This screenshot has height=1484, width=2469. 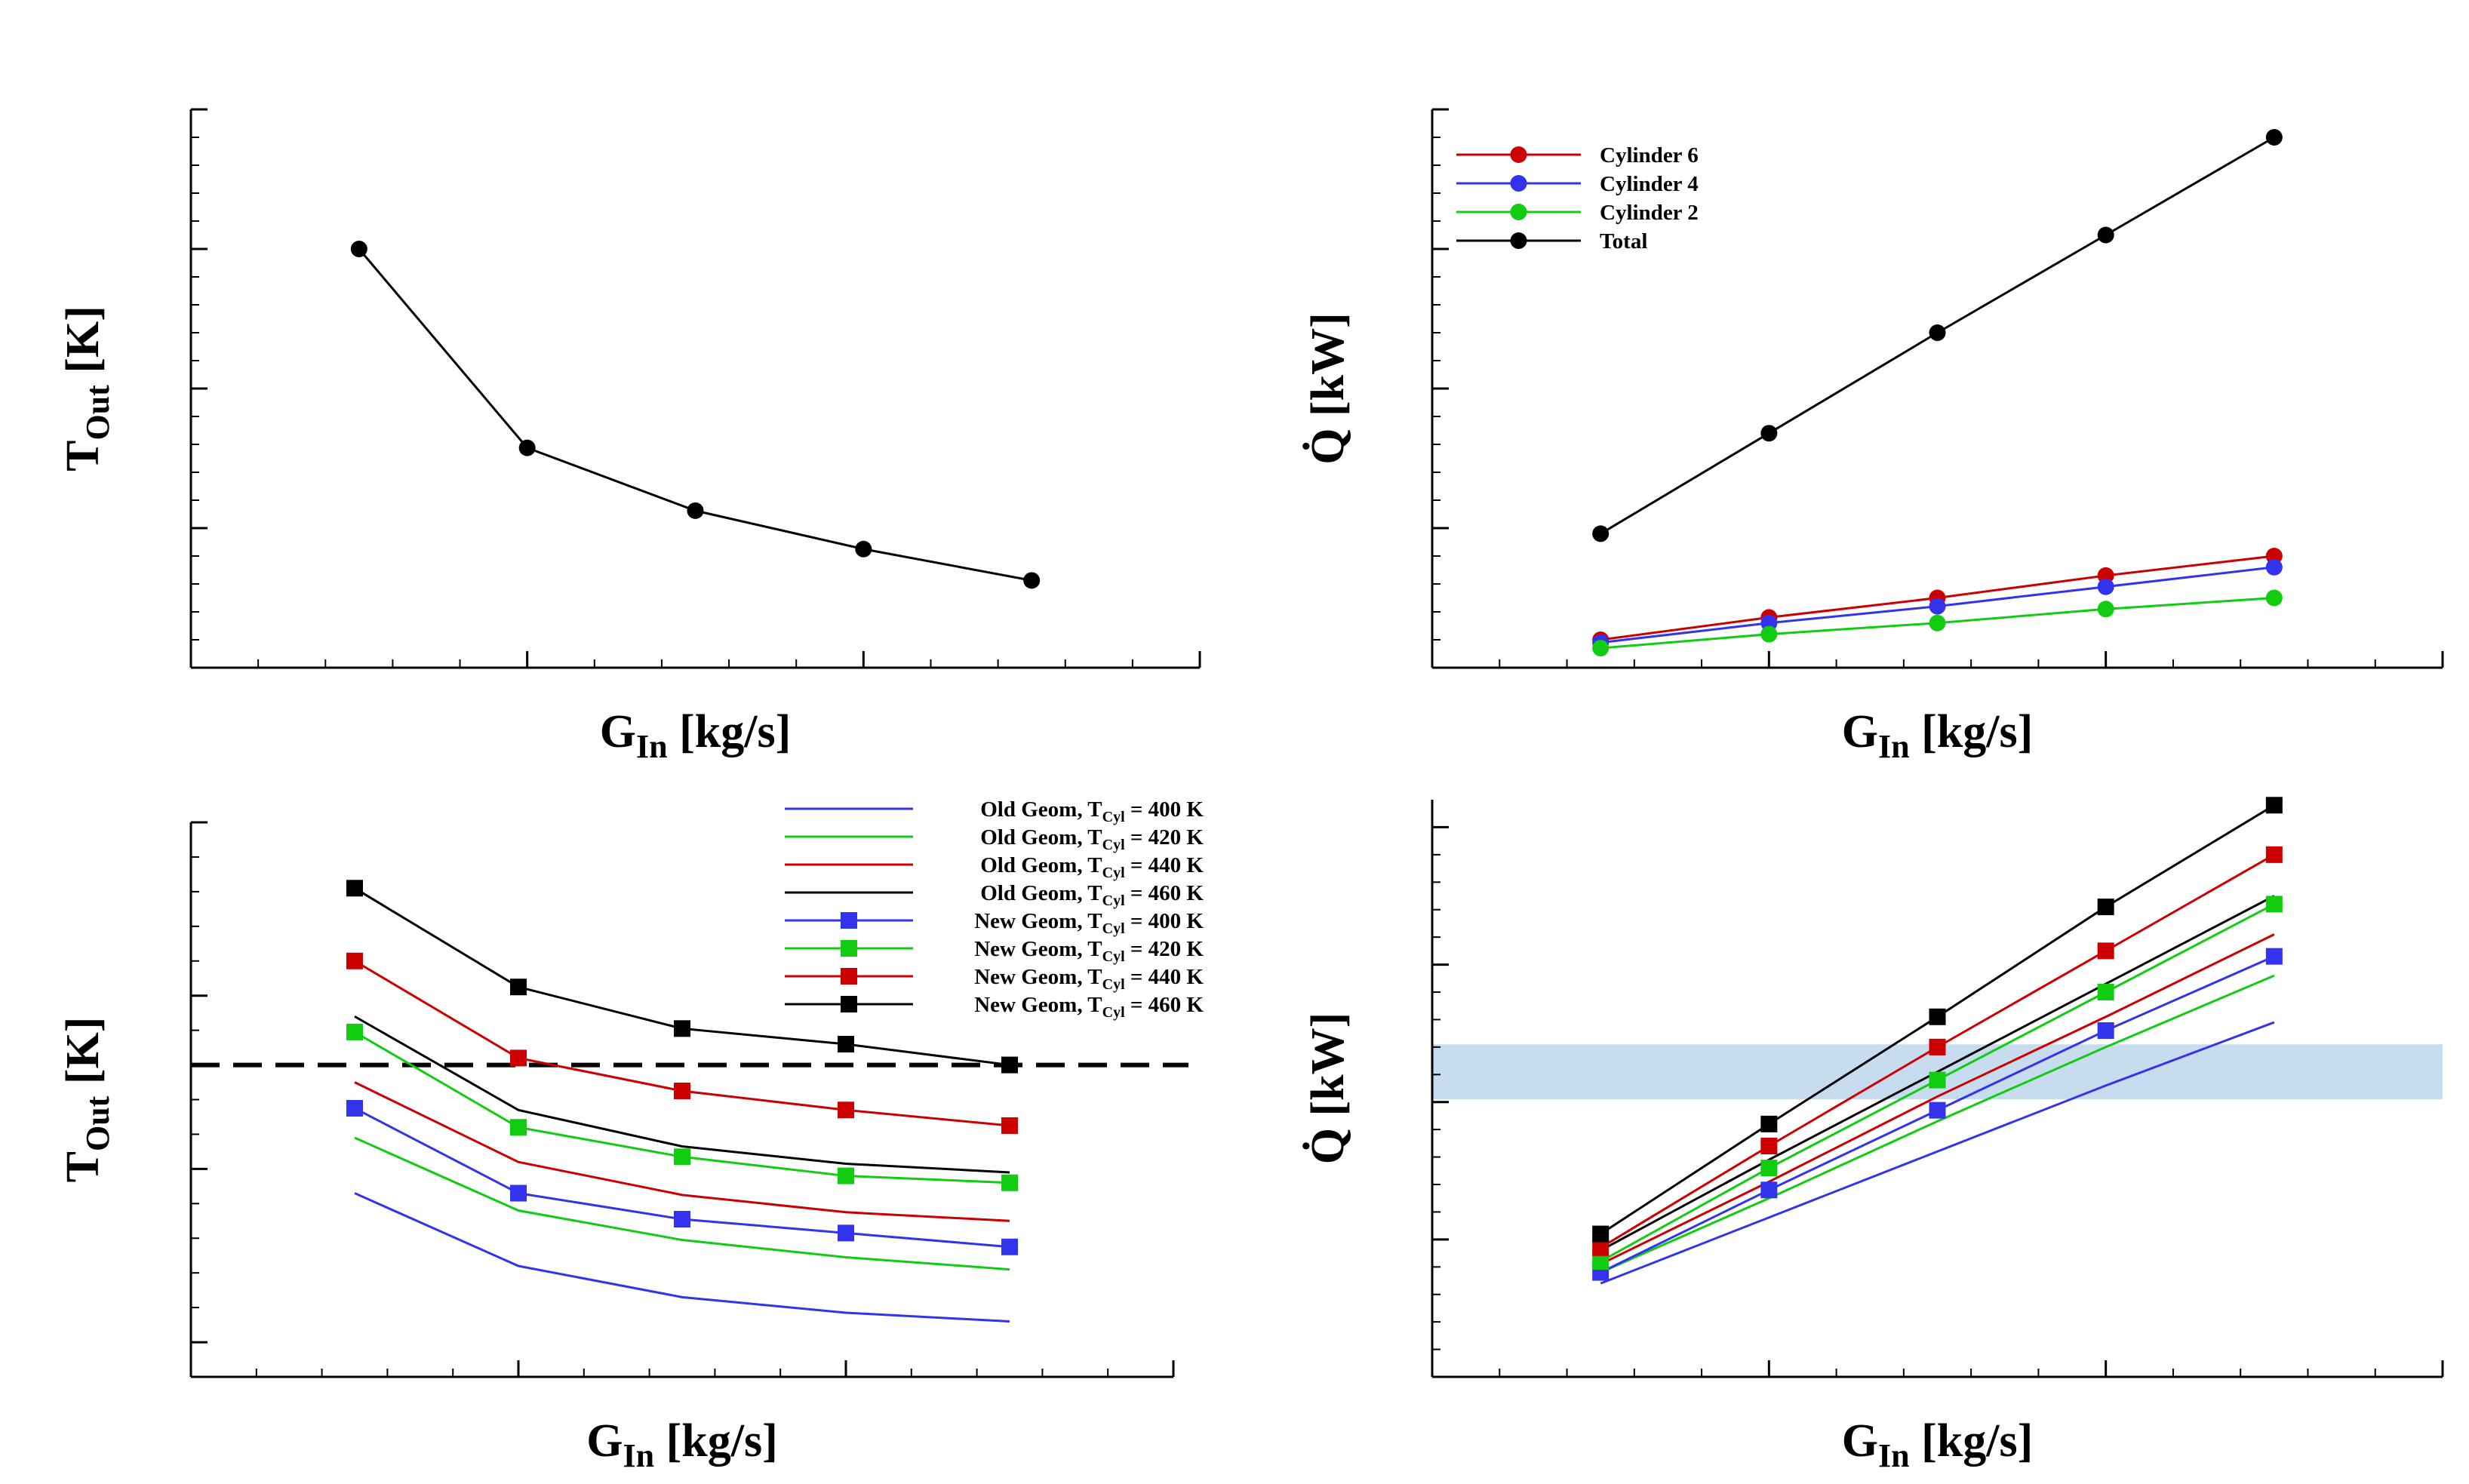 What do you see at coordinates (1089, 951) in the screenshot?
I see `legend-label: New Geom, TCyl = 420 K` at bounding box center [1089, 951].